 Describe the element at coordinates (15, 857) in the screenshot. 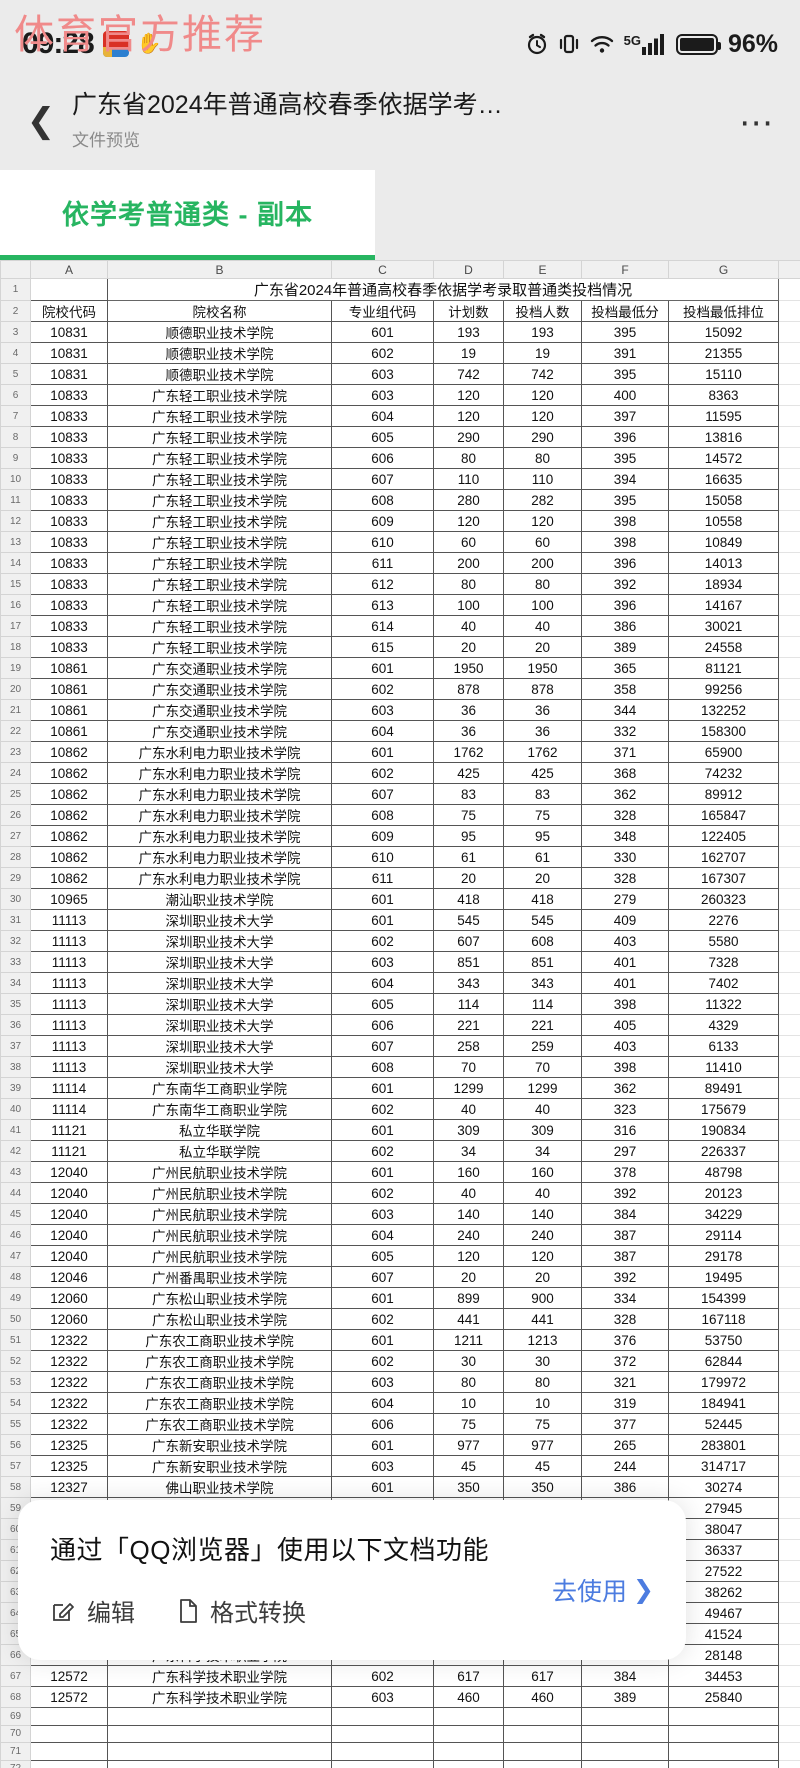

I see `row-header: 28` at that location.